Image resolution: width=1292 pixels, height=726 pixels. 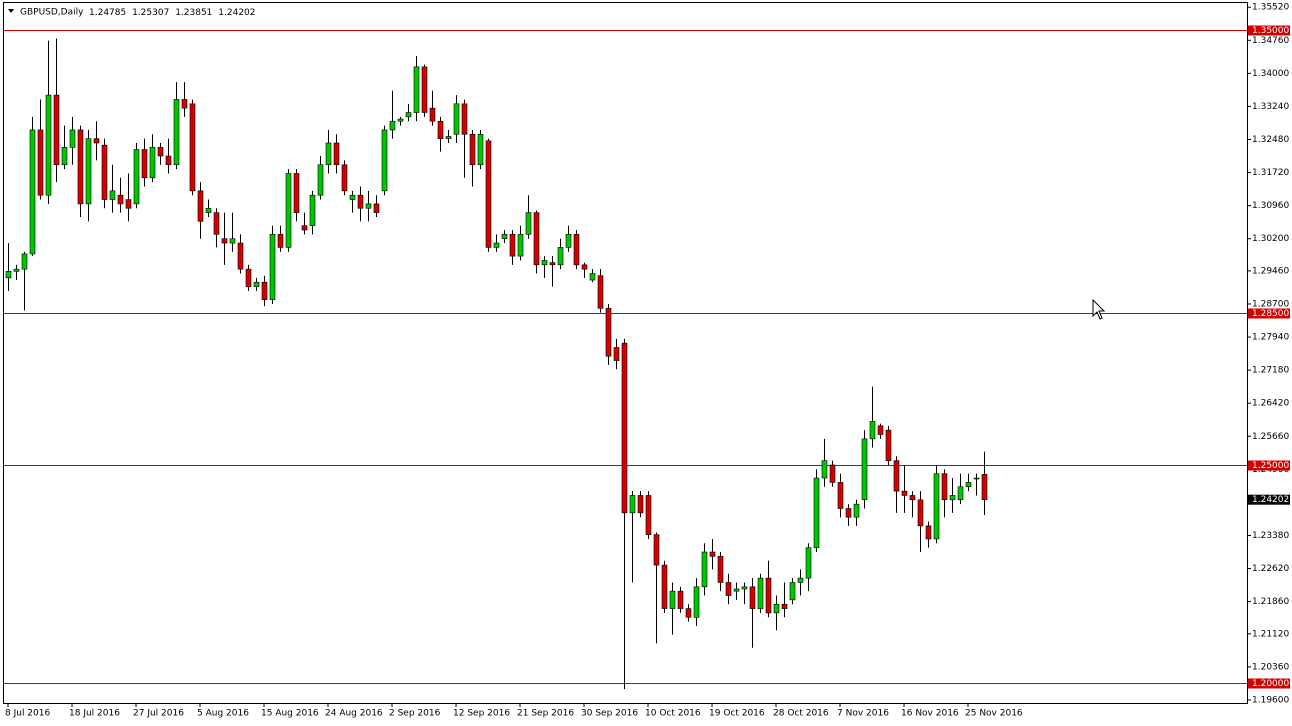 I want to click on x-tick-label: 10 Oct 2016, so click(x=673, y=714).